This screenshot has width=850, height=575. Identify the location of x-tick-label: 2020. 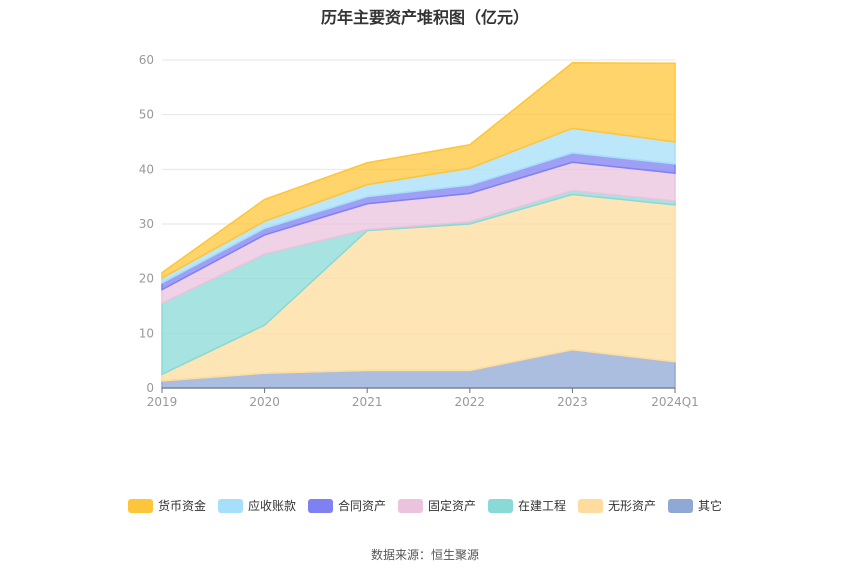
(264, 402).